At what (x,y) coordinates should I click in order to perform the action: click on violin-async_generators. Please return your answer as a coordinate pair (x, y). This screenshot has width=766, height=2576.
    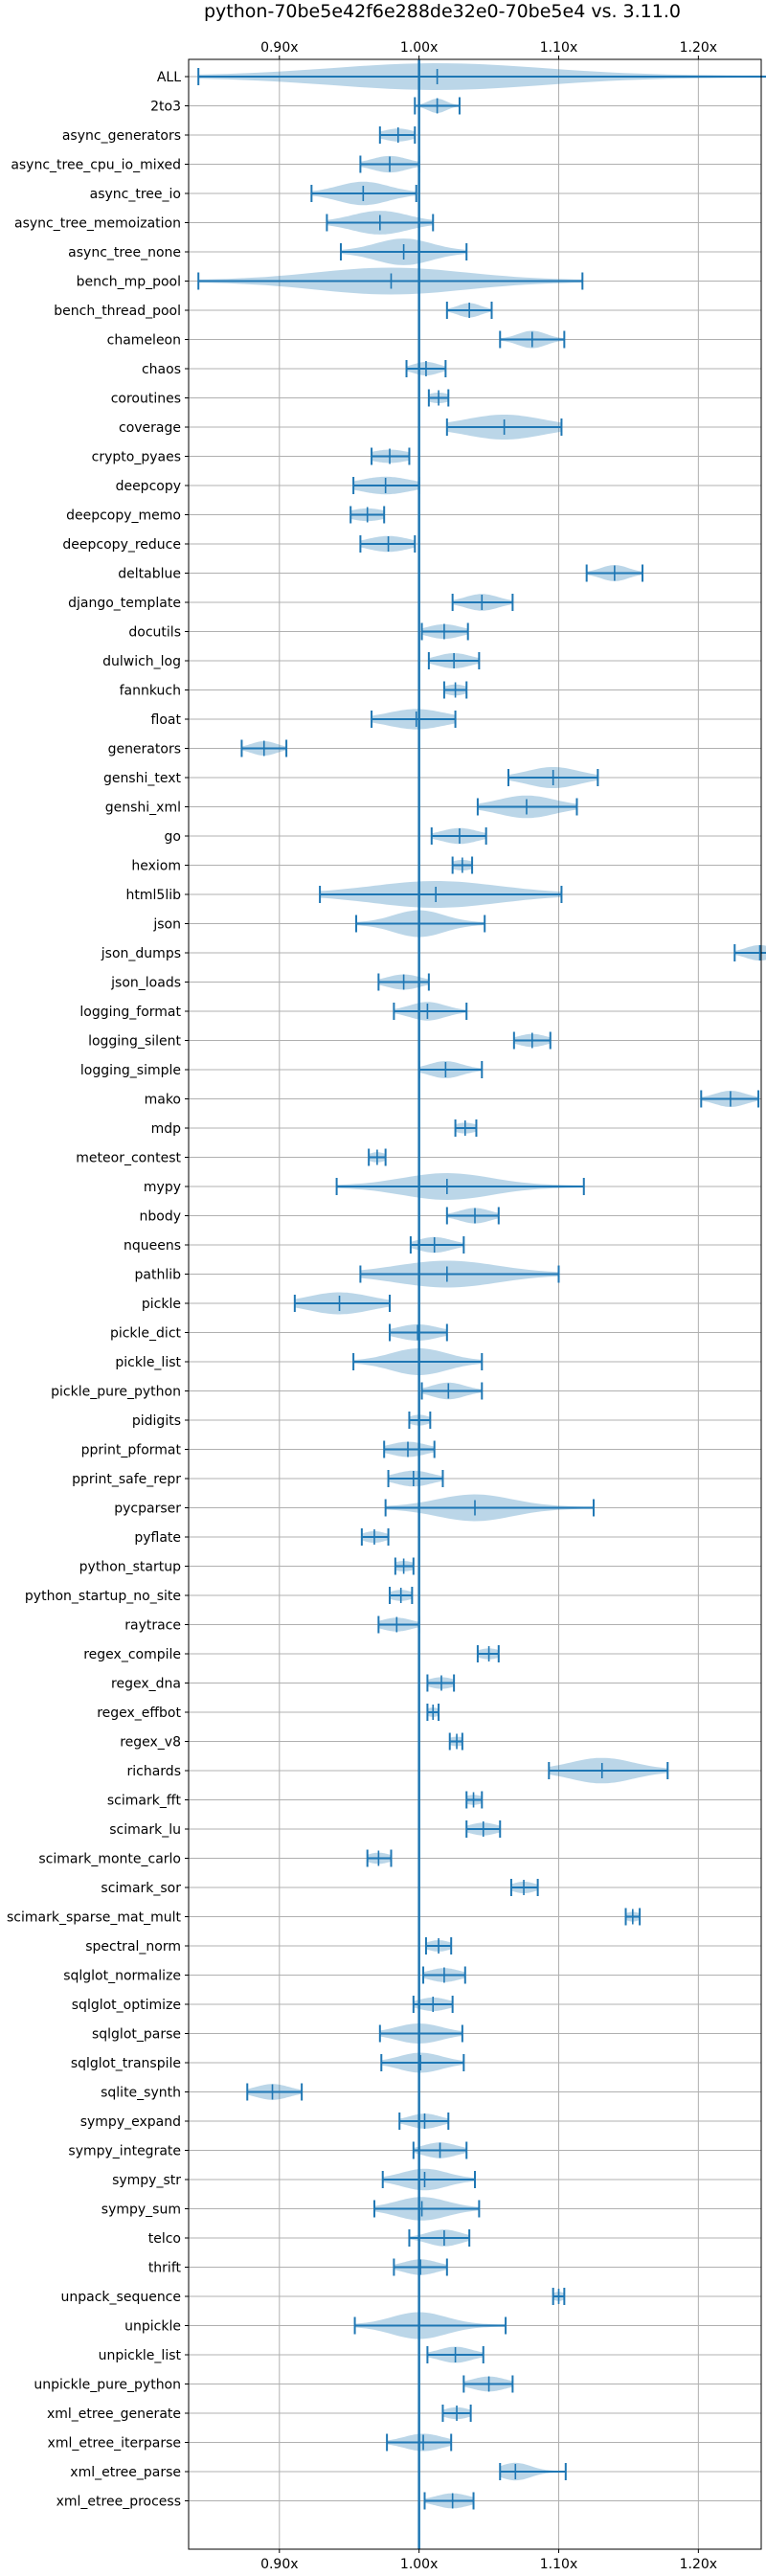
    Looking at the image, I should click on (398, 135).